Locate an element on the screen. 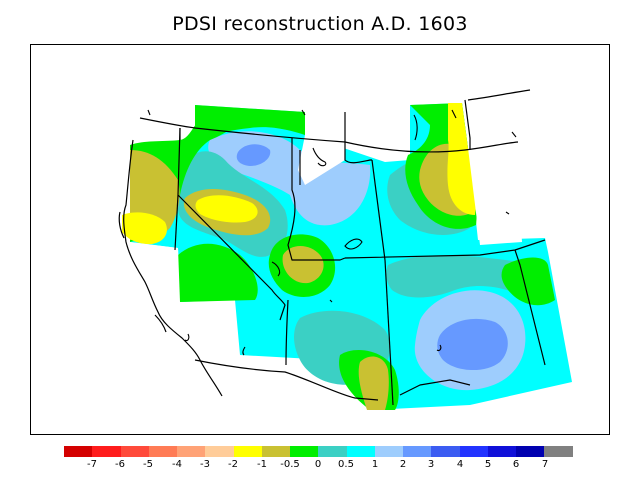 The width and height of the screenshot is (640, 480). legend-tick: 0 is located at coordinates (318, 464).